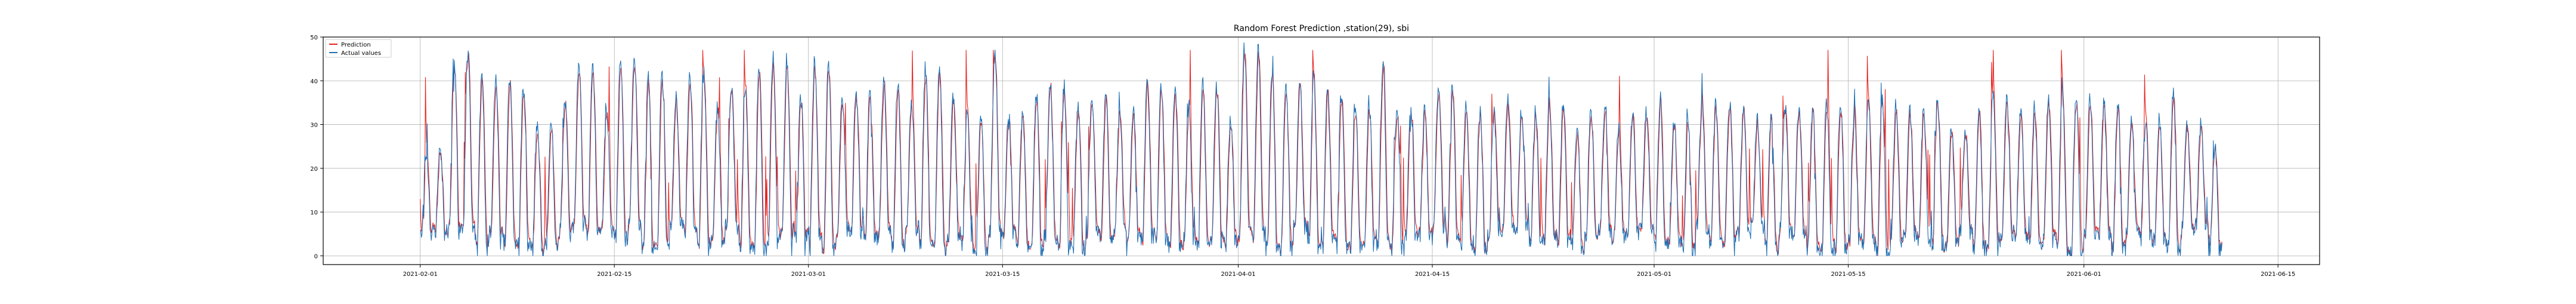 This screenshot has height=304, width=2576. I want to click on x-tick-label: 2021-05-01, so click(1654, 275).